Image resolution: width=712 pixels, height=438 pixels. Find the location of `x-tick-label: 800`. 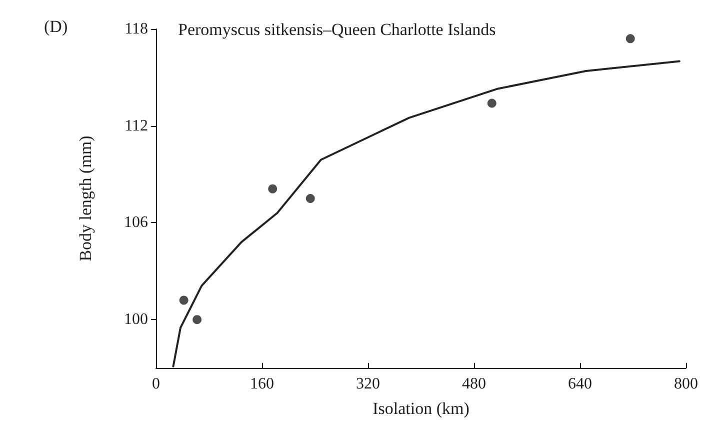

x-tick-label: 800 is located at coordinates (686, 384).